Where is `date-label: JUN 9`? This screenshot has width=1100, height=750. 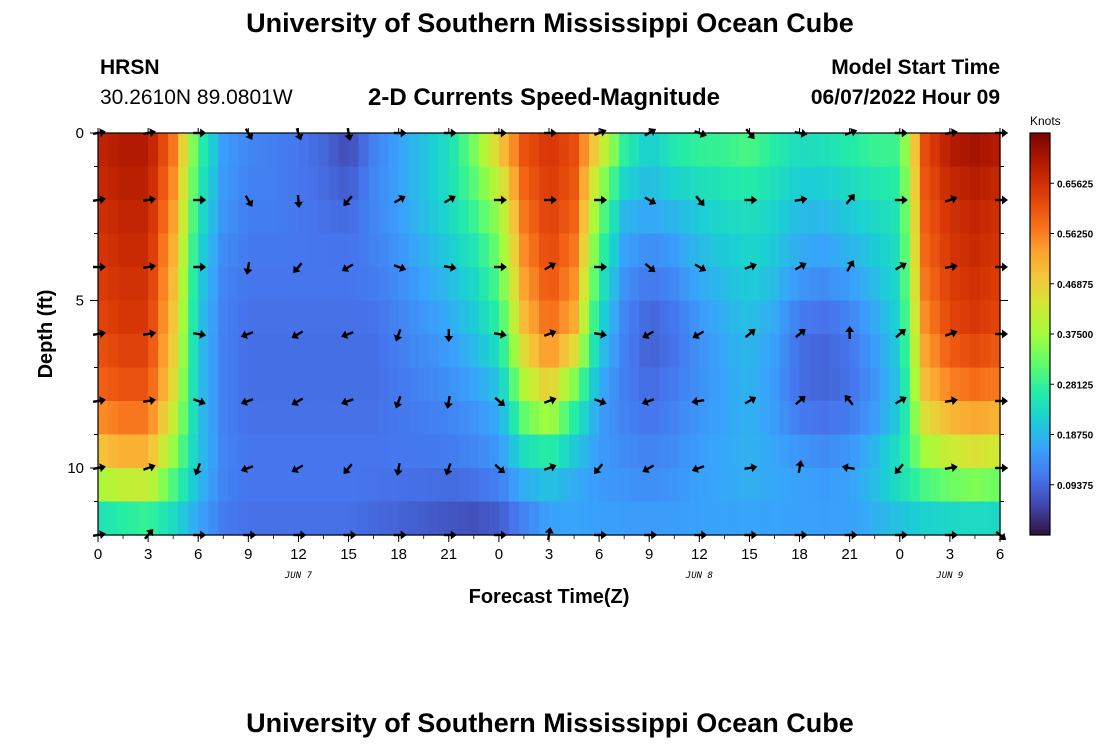
date-label: JUN 9 is located at coordinates (949, 576).